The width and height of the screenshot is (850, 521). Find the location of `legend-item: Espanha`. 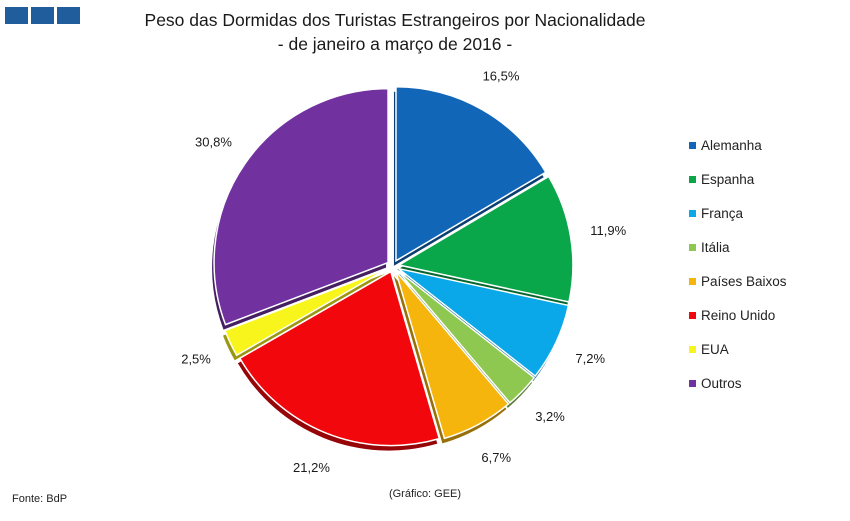

legend-item: Espanha is located at coordinates (738, 179).